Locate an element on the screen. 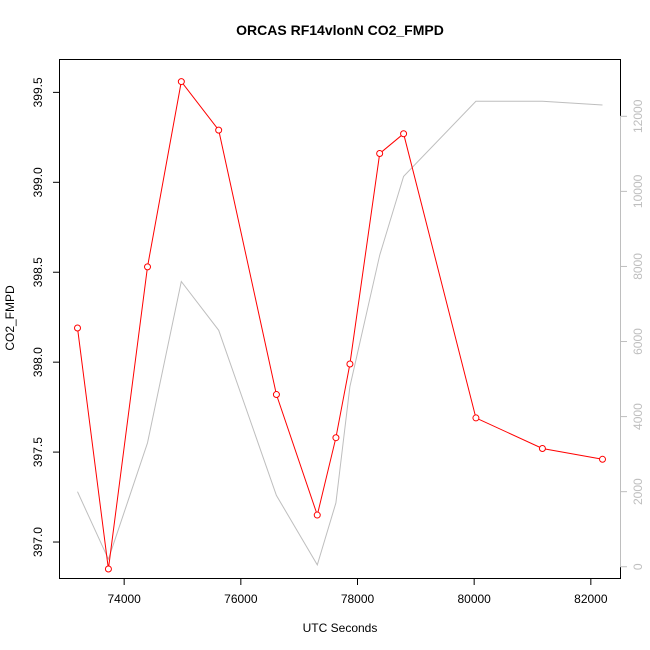 This screenshot has width=650, height=650. y-tick-label: 398.5 is located at coordinates (38, 272).